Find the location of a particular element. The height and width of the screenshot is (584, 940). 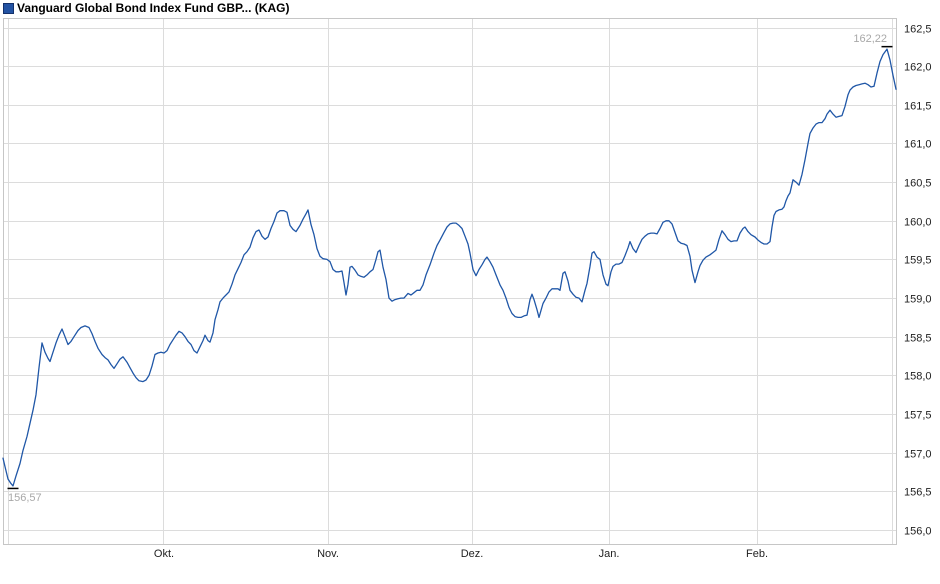

y-axis-tick-label: 157,0 is located at coordinates (918, 455).